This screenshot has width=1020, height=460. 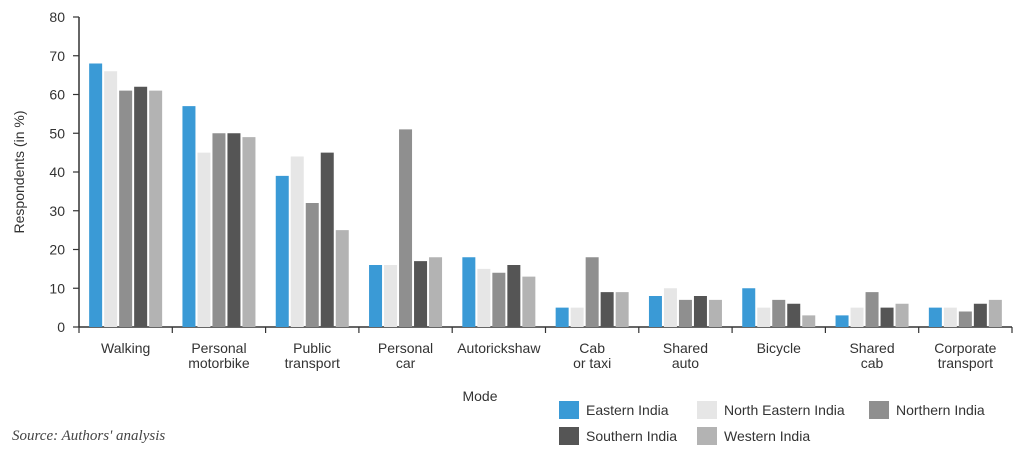 What do you see at coordinates (767, 436) in the screenshot?
I see `legend-label: Western India` at bounding box center [767, 436].